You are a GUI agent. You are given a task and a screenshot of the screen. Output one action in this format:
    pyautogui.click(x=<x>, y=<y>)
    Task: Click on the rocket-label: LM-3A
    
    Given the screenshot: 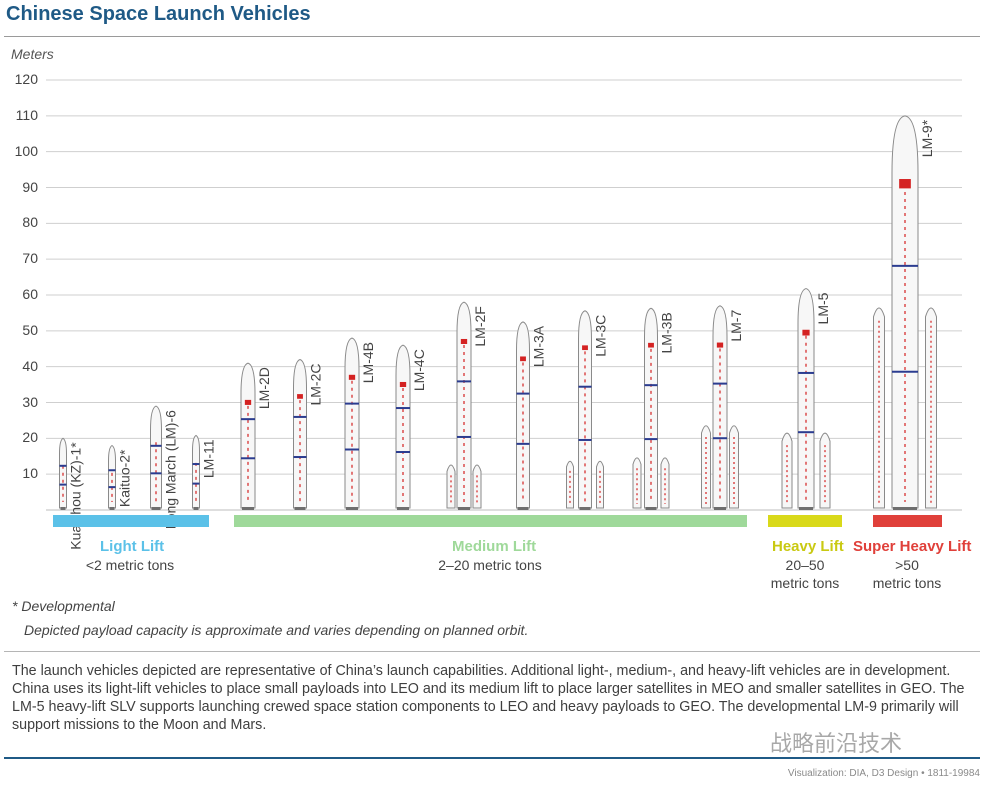 What is the action you would take?
    pyautogui.click(x=539, y=346)
    